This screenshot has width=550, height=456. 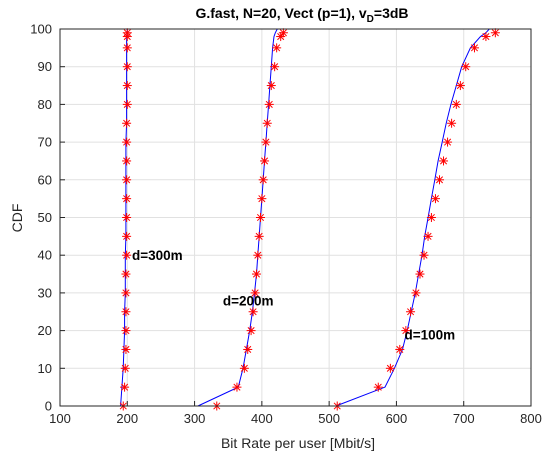 What do you see at coordinates (45, 368) in the screenshot?
I see `y-tick-label: 10` at bounding box center [45, 368].